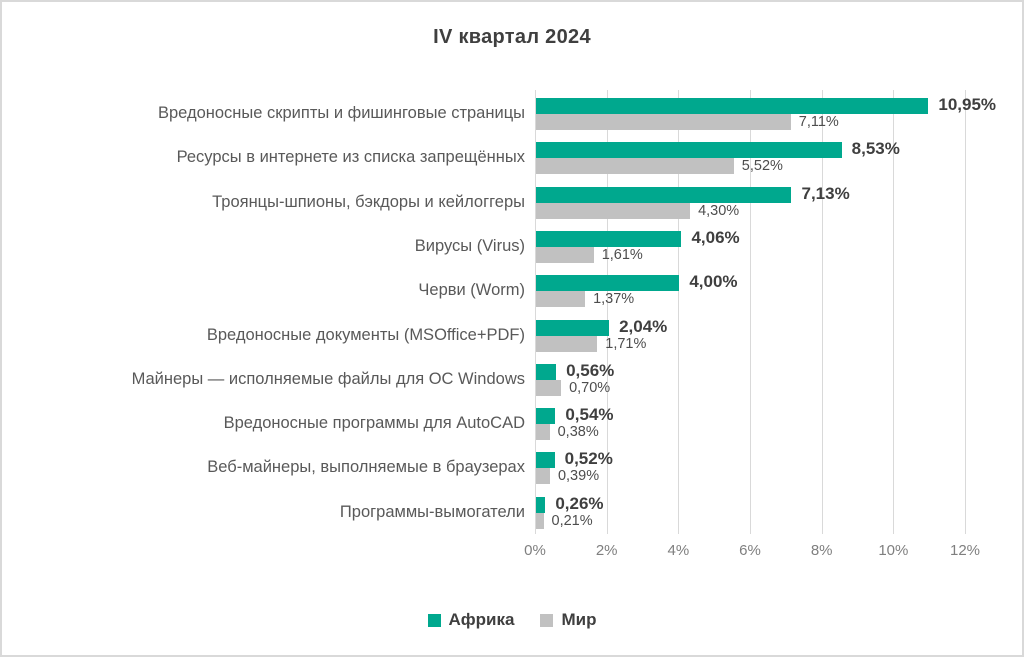 This screenshot has height=657, width=1024. Describe the element at coordinates (590, 387) in the screenshot. I see `value-label-world: 0,70%` at that location.